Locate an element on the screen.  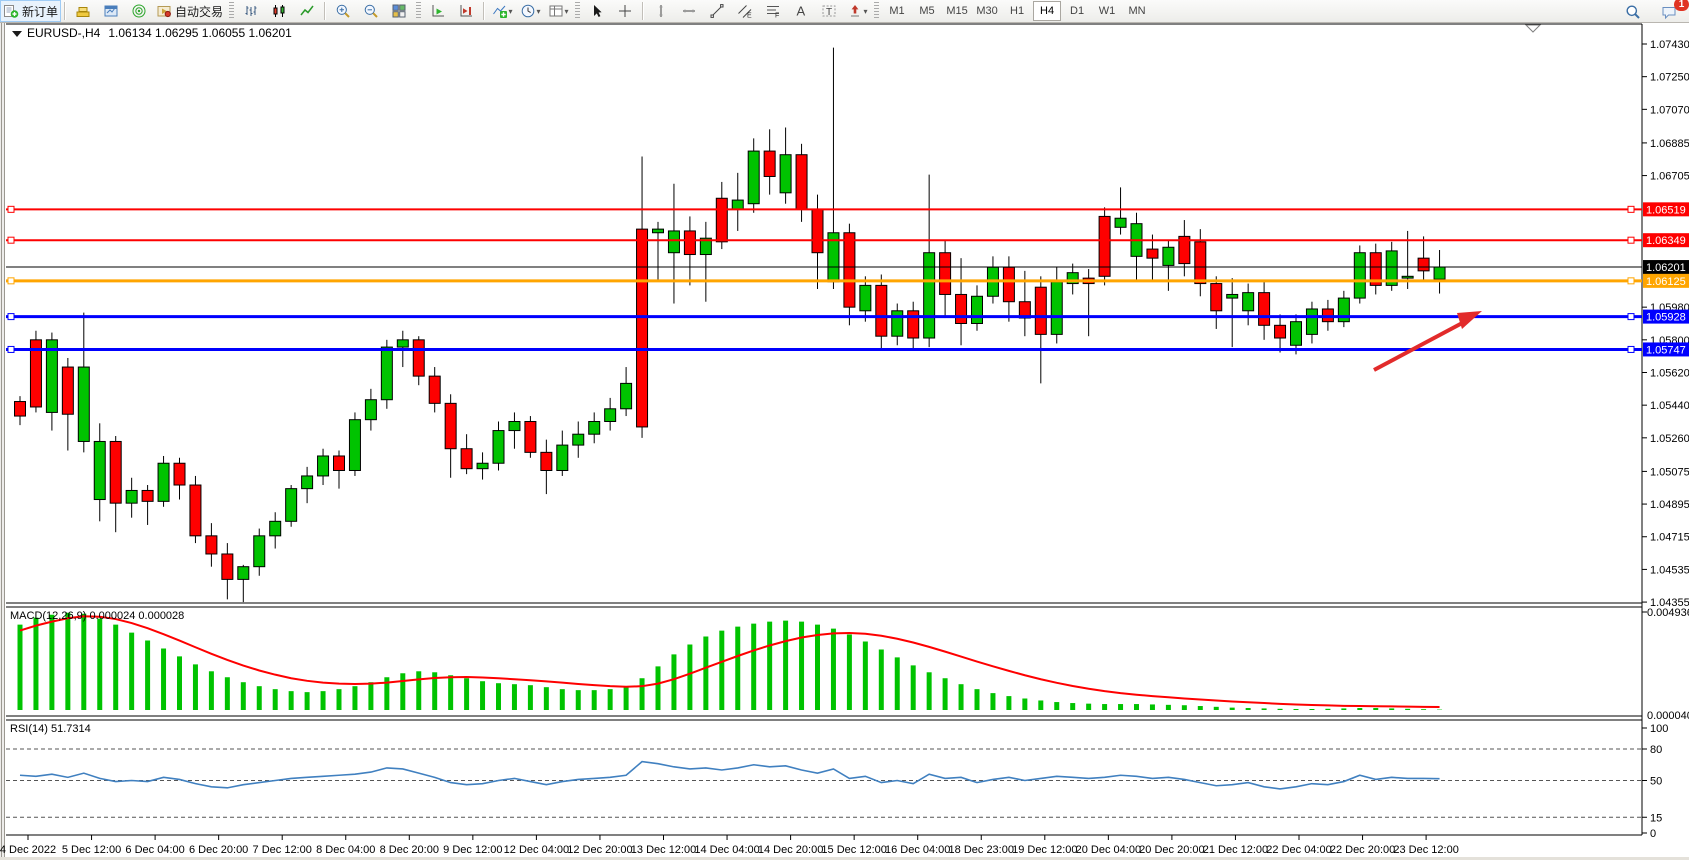
signals-button is located at coordinates (139, 11).